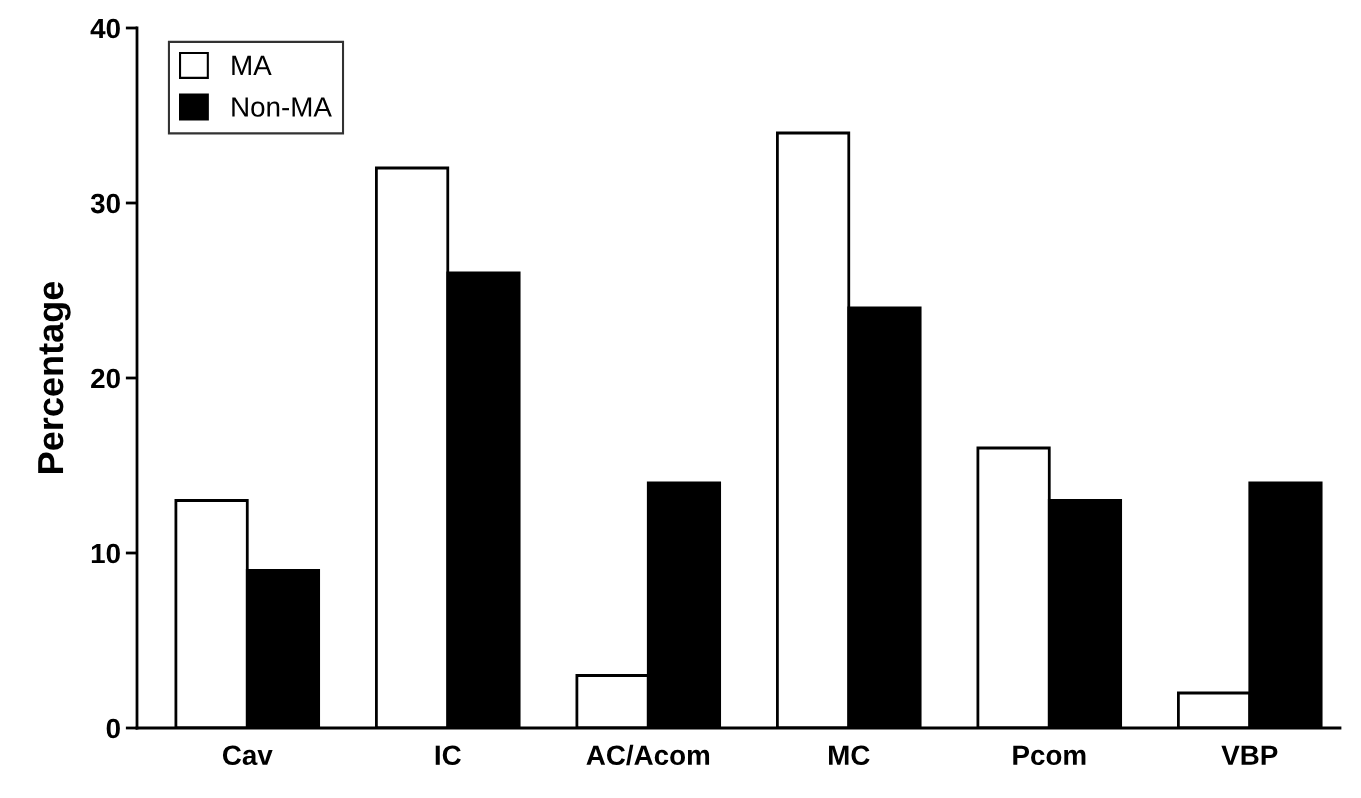 This screenshot has height=798, width=1361. What do you see at coordinates (1249, 755) in the screenshot?
I see `x-tick-label: VBP` at bounding box center [1249, 755].